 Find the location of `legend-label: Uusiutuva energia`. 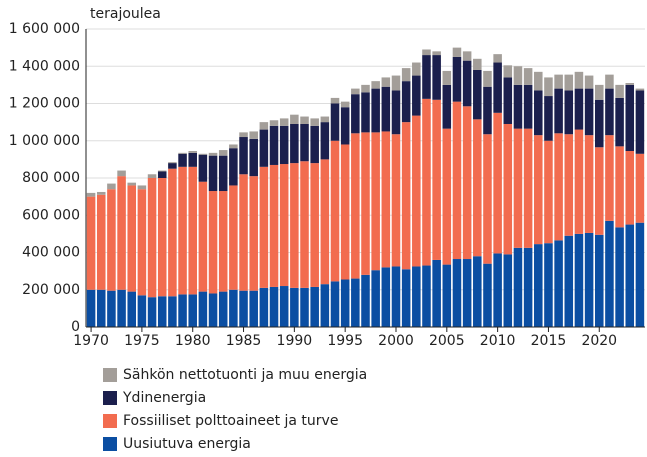

legend-label: Uusiutuva energia is located at coordinates (187, 444).